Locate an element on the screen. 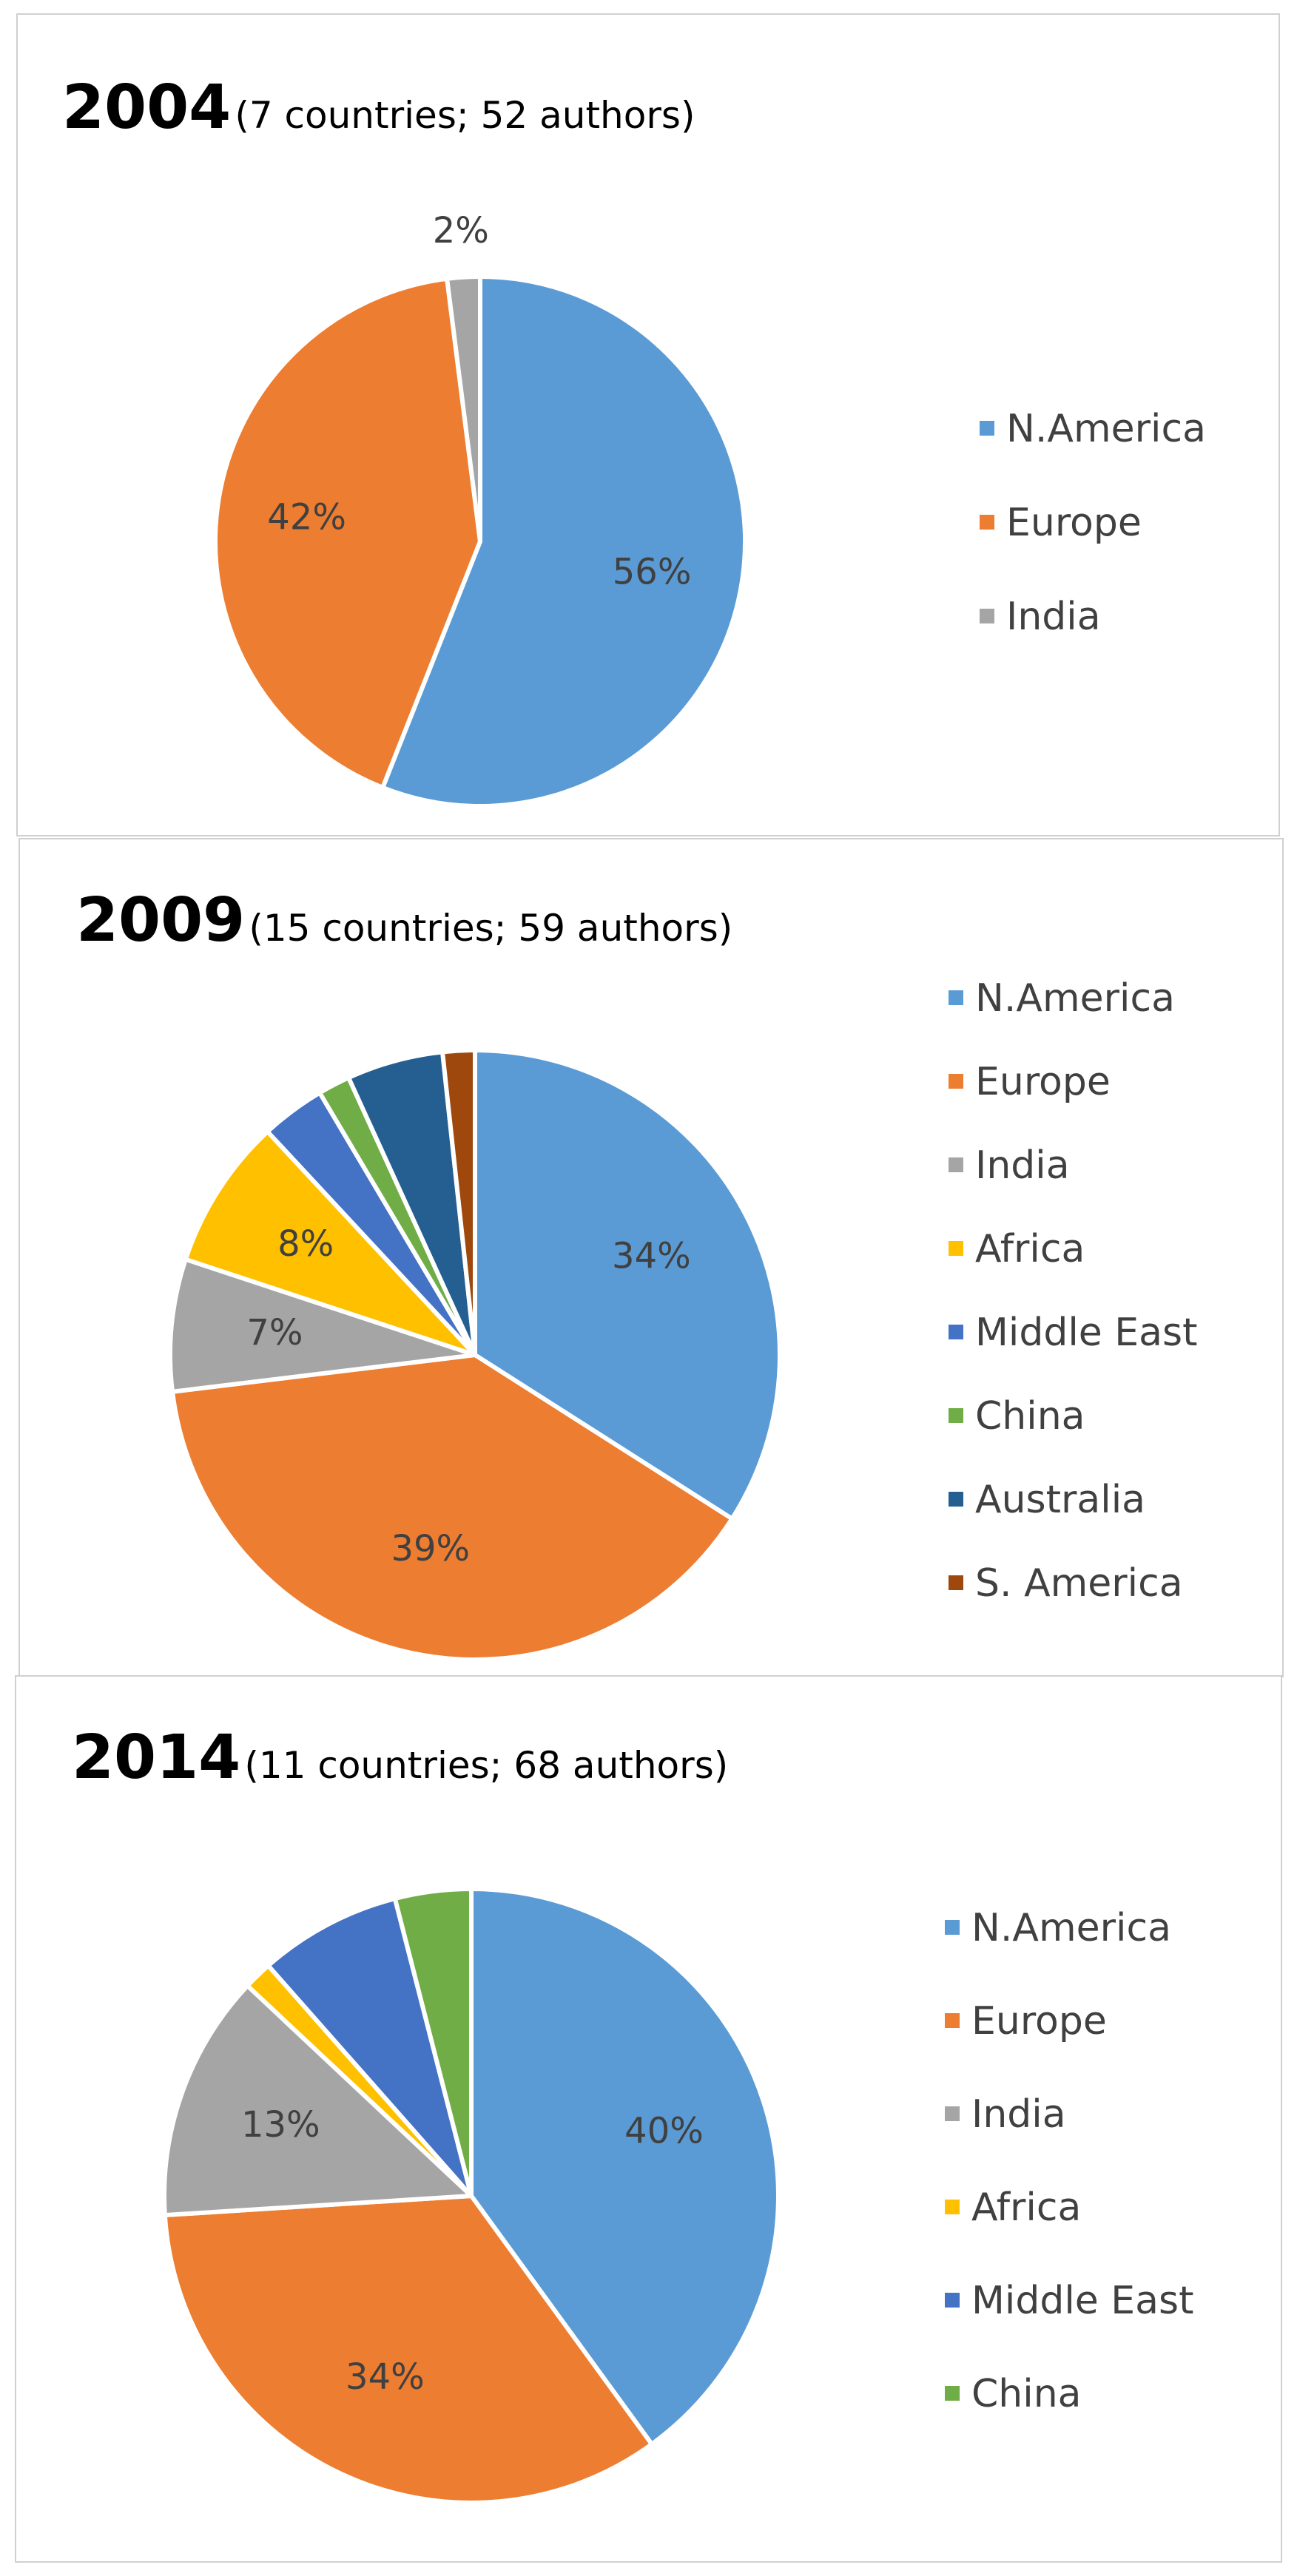 The width and height of the screenshot is (1297, 2576). pie-chart: 56% 42% 2% is located at coordinates (480, 509).